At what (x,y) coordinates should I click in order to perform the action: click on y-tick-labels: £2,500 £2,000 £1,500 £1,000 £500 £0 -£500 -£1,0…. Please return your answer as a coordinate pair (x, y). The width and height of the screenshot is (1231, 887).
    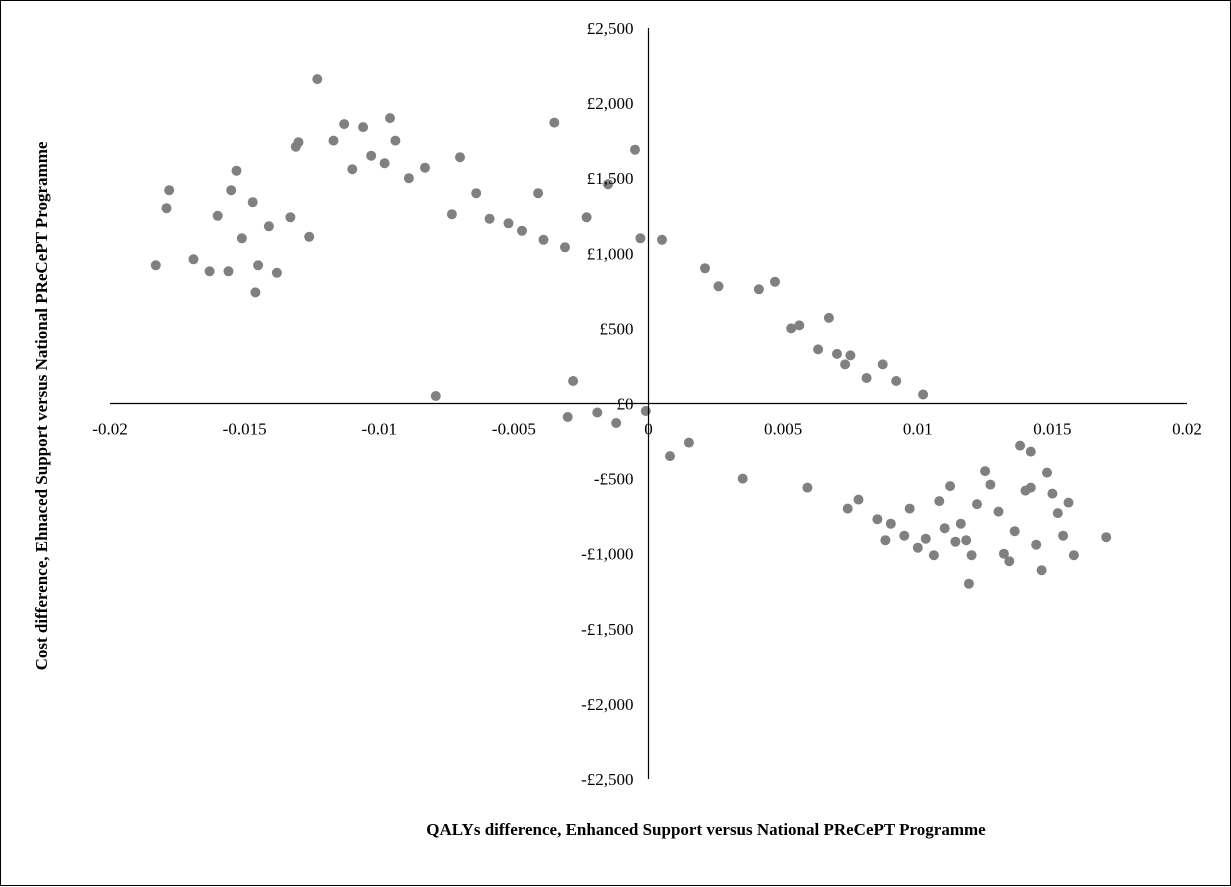
    Looking at the image, I should click on (607, 404).